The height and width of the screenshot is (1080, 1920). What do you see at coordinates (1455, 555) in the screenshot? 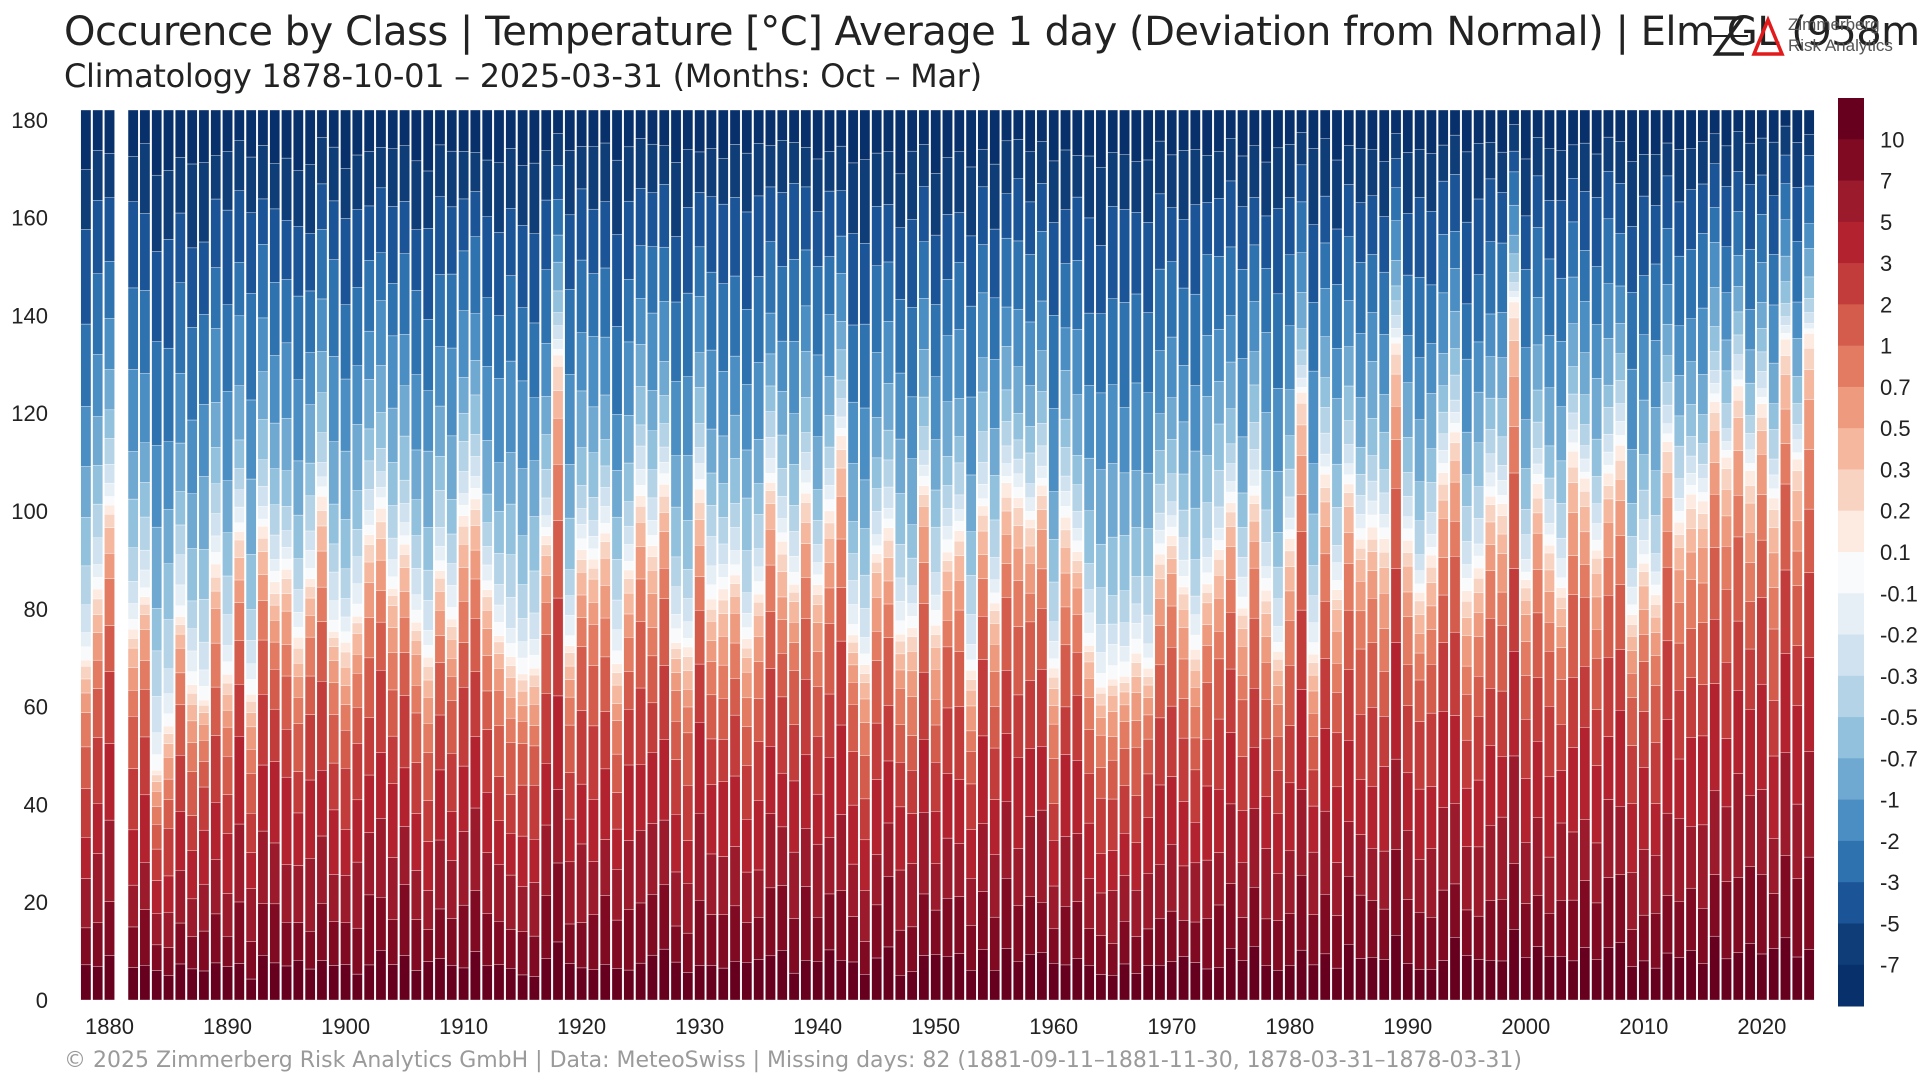
I see `bar-1994` at bounding box center [1455, 555].